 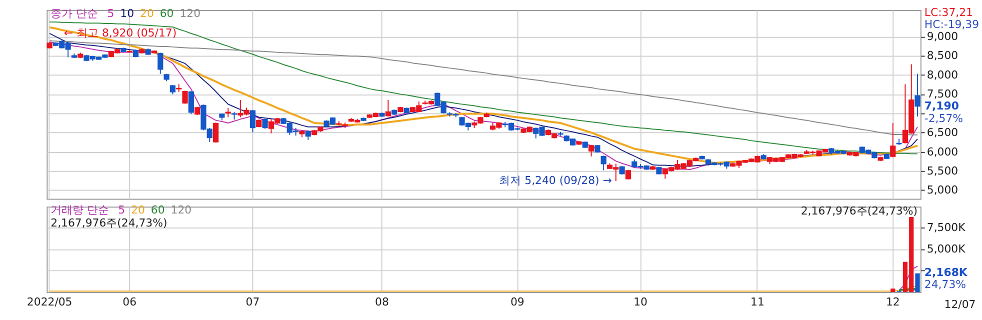 What do you see at coordinates (942, 55) in the screenshot?
I see `y-tick-label: 8,500` at bounding box center [942, 55].